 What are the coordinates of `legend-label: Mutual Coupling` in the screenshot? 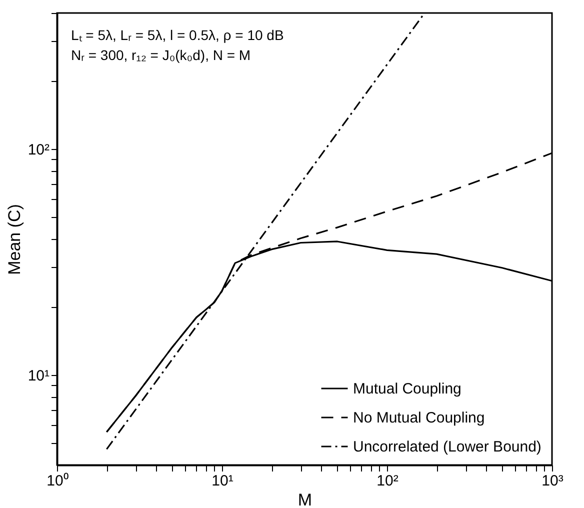 It's located at (407, 389).